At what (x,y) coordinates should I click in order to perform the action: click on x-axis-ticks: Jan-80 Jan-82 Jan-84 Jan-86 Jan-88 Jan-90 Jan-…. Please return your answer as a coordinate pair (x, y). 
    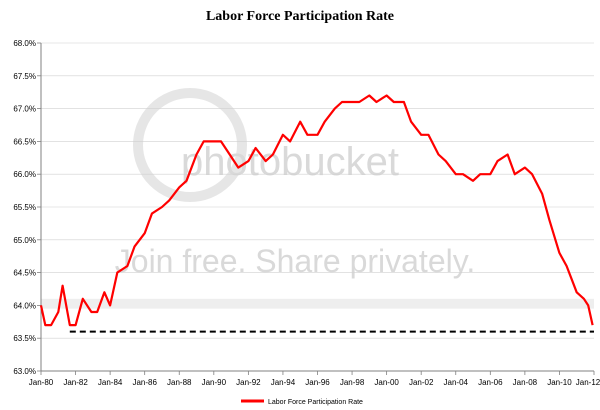
    Looking at the image, I should click on (314, 379).